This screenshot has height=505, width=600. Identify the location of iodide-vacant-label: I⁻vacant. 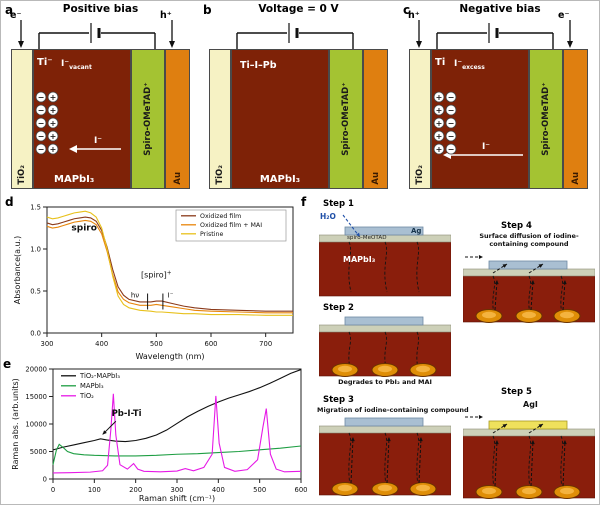
(76, 65).